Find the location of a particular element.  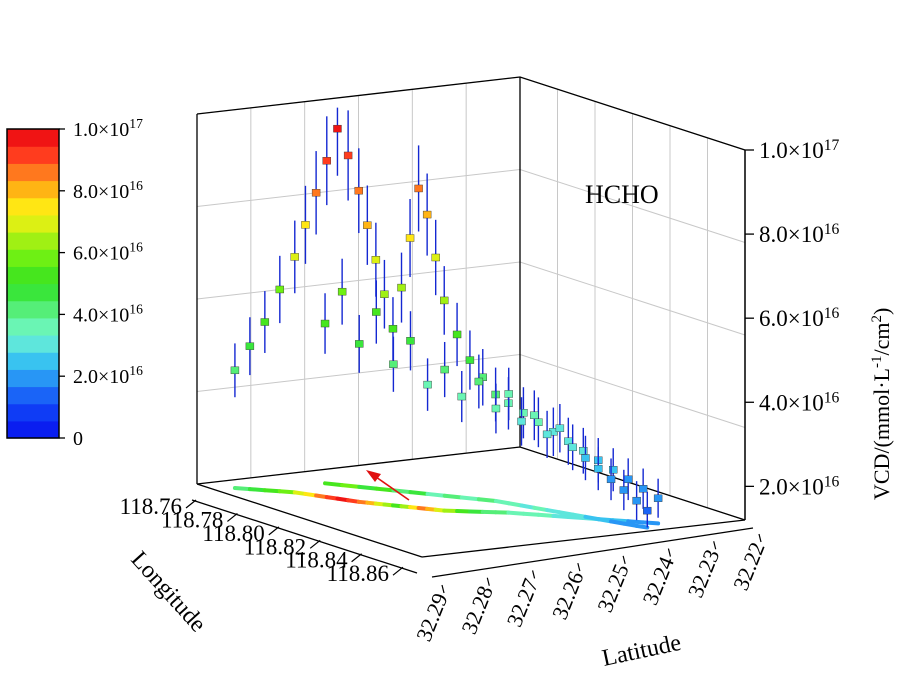

x-tick-label: 118.78 is located at coordinates (192, 519).